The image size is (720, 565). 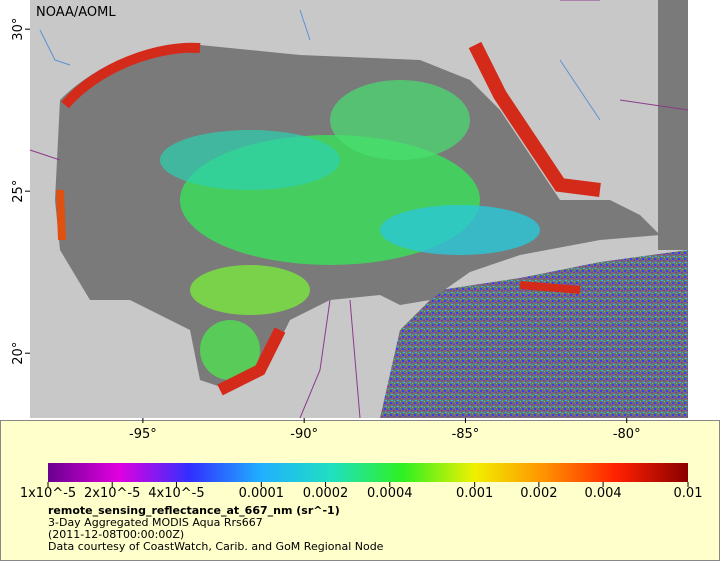 What do you see at coordinates (18, 191) in the screenshot?
I see `y-tick-label: 25°` at bounding box center [18, 191].